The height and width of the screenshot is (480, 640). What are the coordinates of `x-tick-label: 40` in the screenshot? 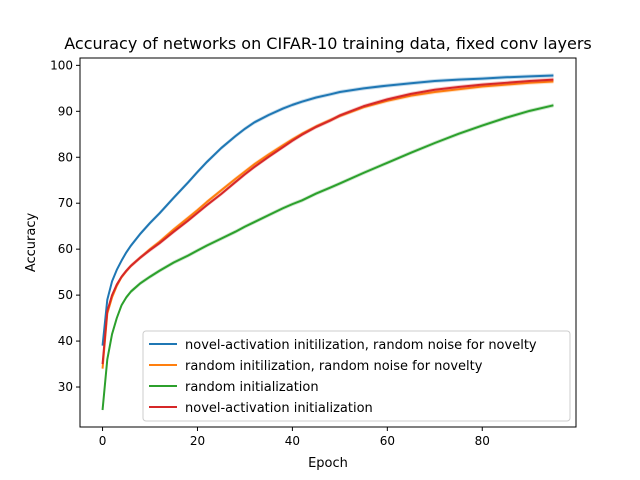 It's located at (292, 441).